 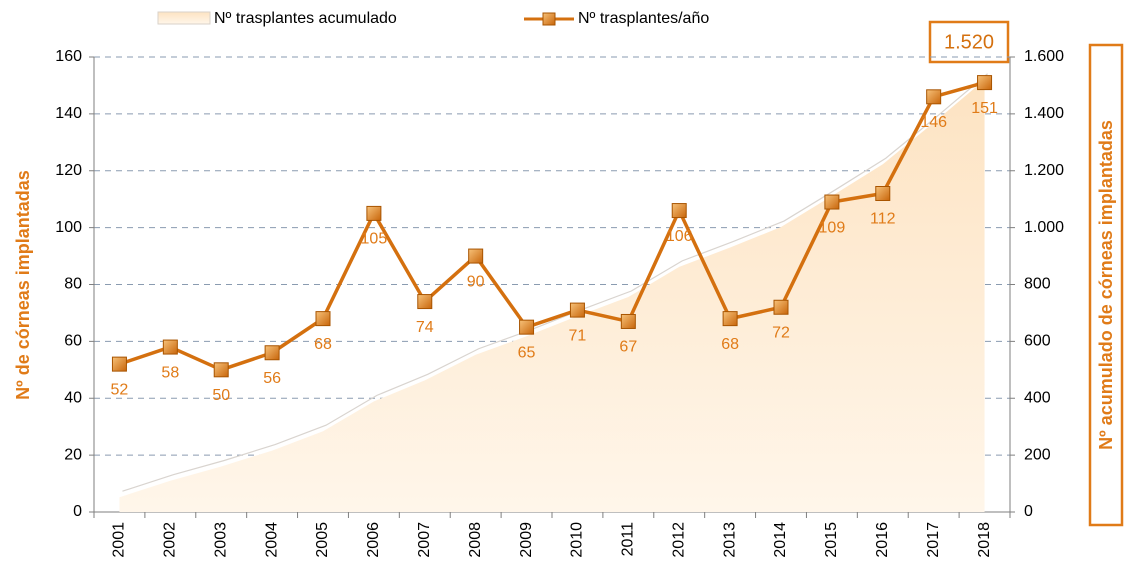 What do you see at coordinates (549, 19) in the screenshot?
I see `legend-marker` at bounding box center [549, 19].